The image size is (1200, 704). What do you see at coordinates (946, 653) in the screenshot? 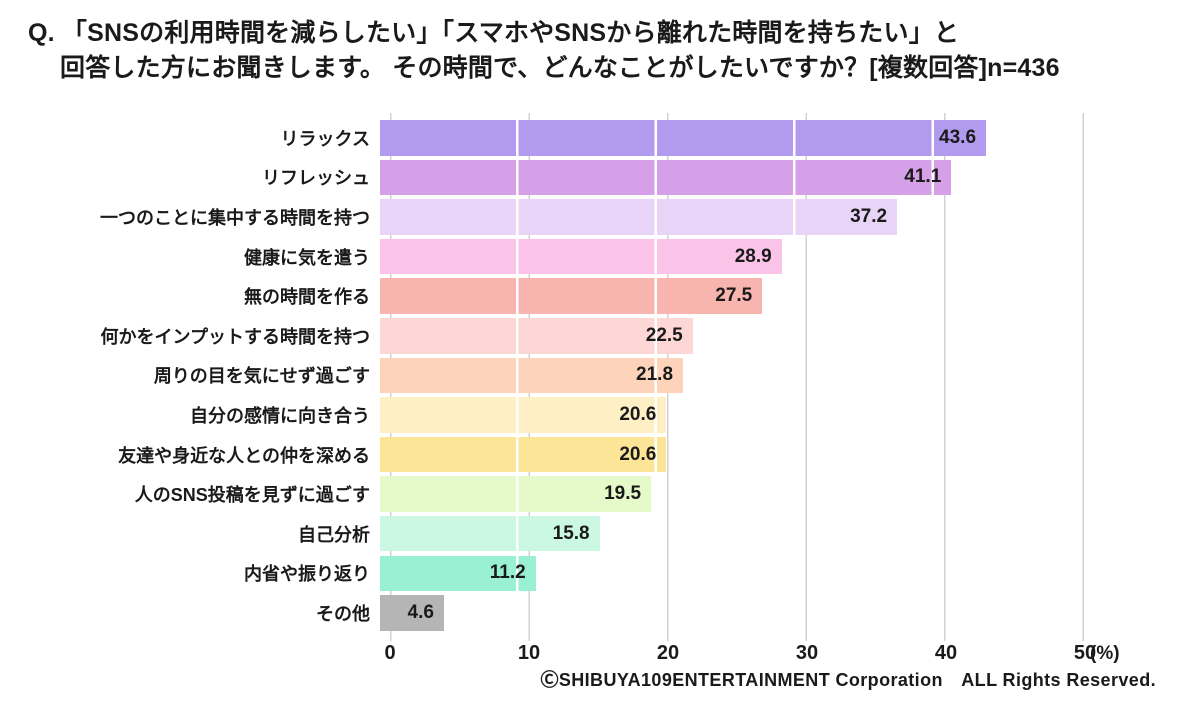
I see `x-tick-label: 40` at bounding box center [946, 653].